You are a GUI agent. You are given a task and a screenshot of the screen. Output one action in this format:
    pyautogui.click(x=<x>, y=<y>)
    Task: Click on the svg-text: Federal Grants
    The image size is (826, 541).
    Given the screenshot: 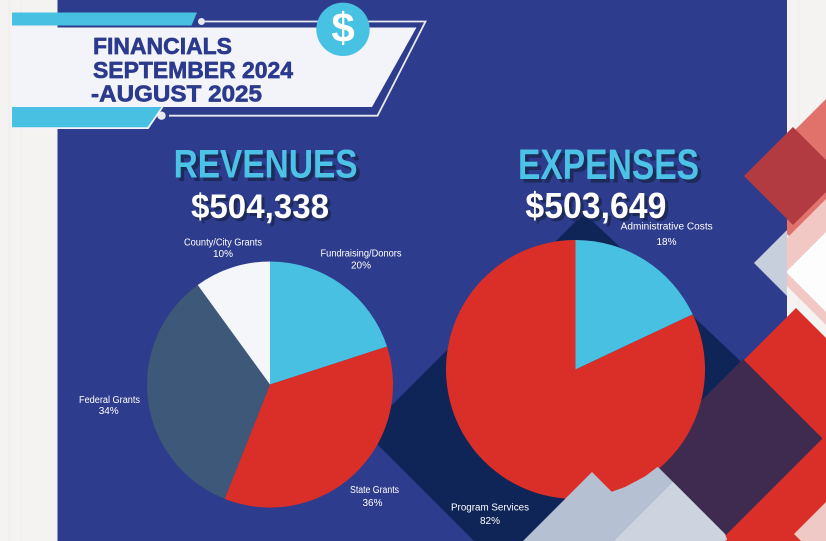 What is the action you would take?
    pyautogui.click(x=109, y=400)
    